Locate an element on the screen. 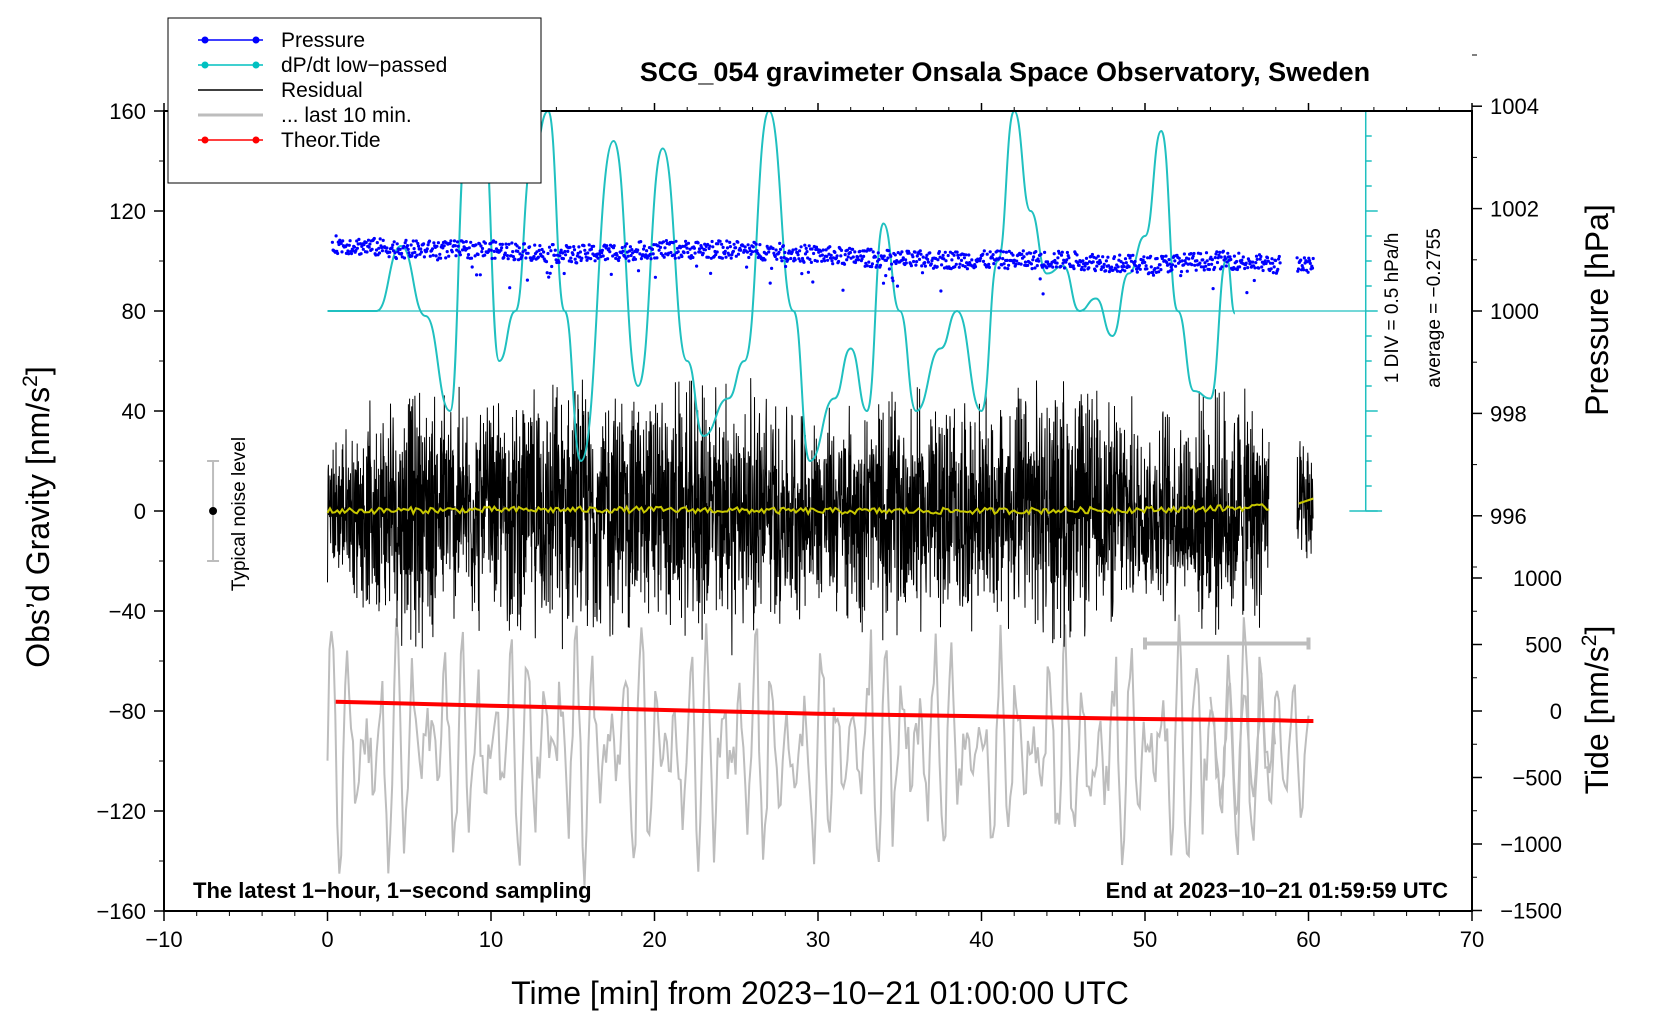 This screenshot has height=1020, width=1660. x-tick-label: 30 is located at coordinates (818, 939).